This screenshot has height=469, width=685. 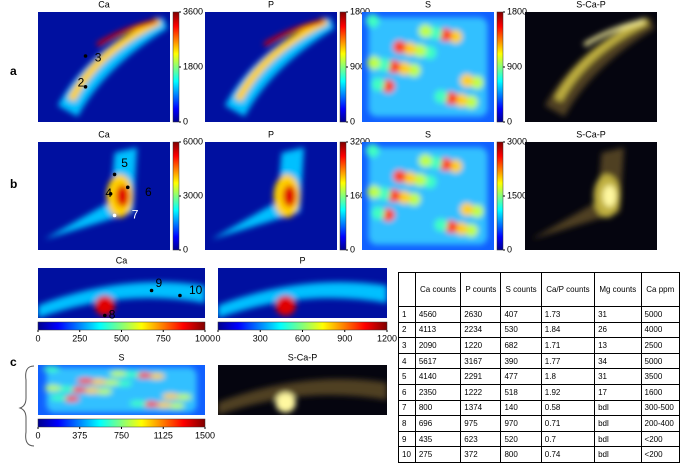 I want to click on table-row: 8 696 975 970 0.71 bdl 200-400, so click(x=539, y=423).